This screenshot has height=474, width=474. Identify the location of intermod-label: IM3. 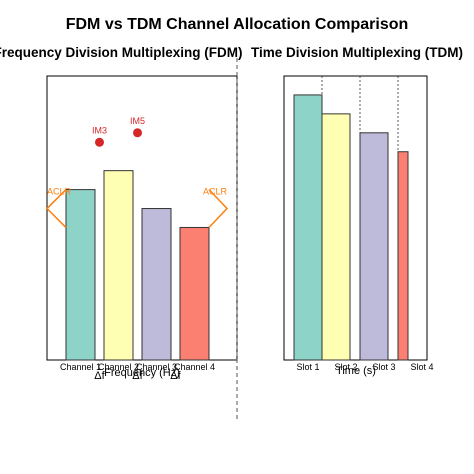
(99, 130).